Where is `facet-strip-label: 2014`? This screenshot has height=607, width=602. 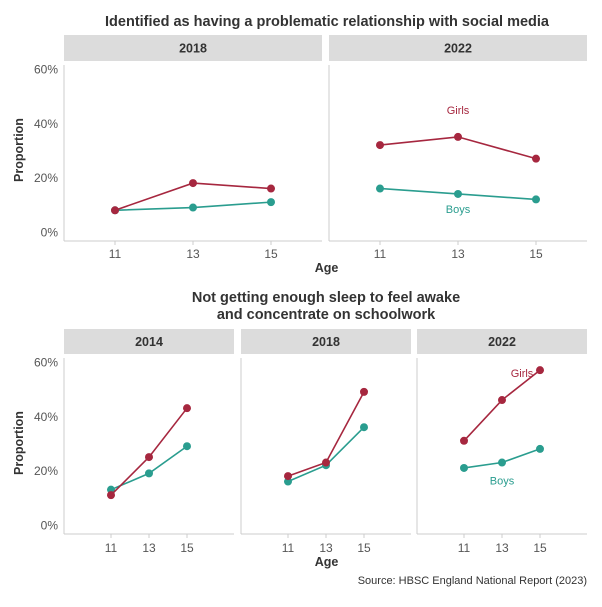
facet-strip-label: 2014 is located at coordinates (149, 342).